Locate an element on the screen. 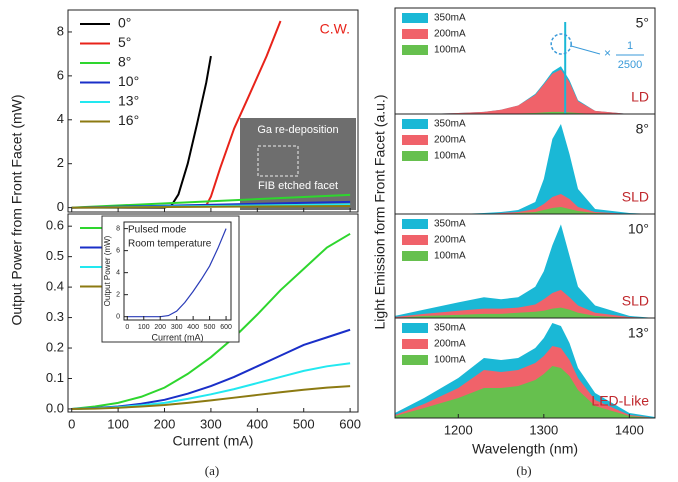 The width and height of the screenshot is (678, 482). y-tick-label: 0.0 is located at coordinates (55, 407).